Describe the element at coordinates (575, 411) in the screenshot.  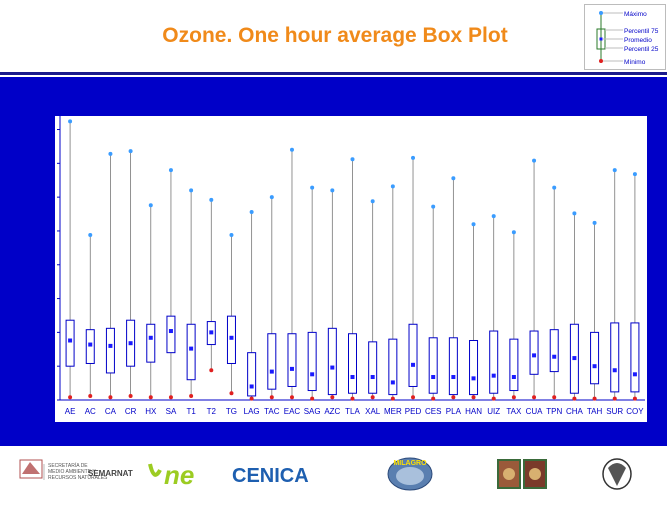
I see `x-tick-label: CHA` at that location.